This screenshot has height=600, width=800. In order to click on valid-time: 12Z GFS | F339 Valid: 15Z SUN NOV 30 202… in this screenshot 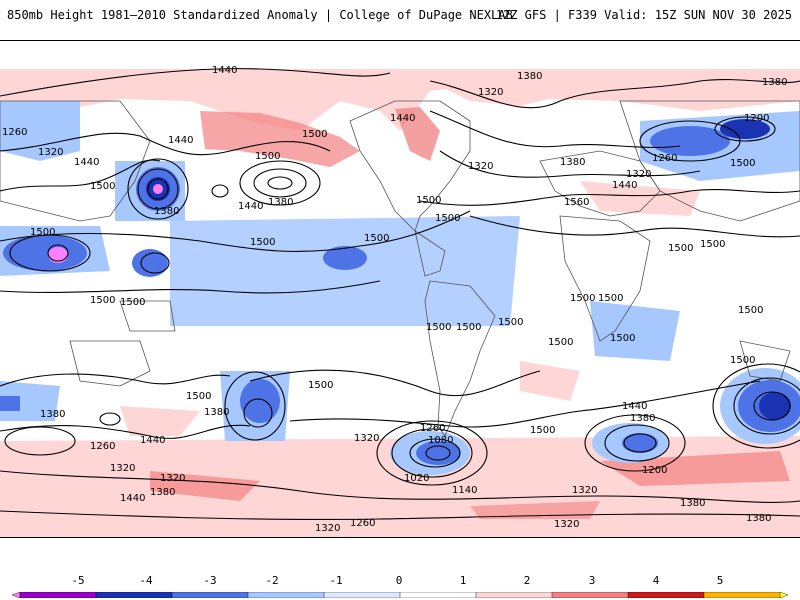, I will do `click(643, 15)`.